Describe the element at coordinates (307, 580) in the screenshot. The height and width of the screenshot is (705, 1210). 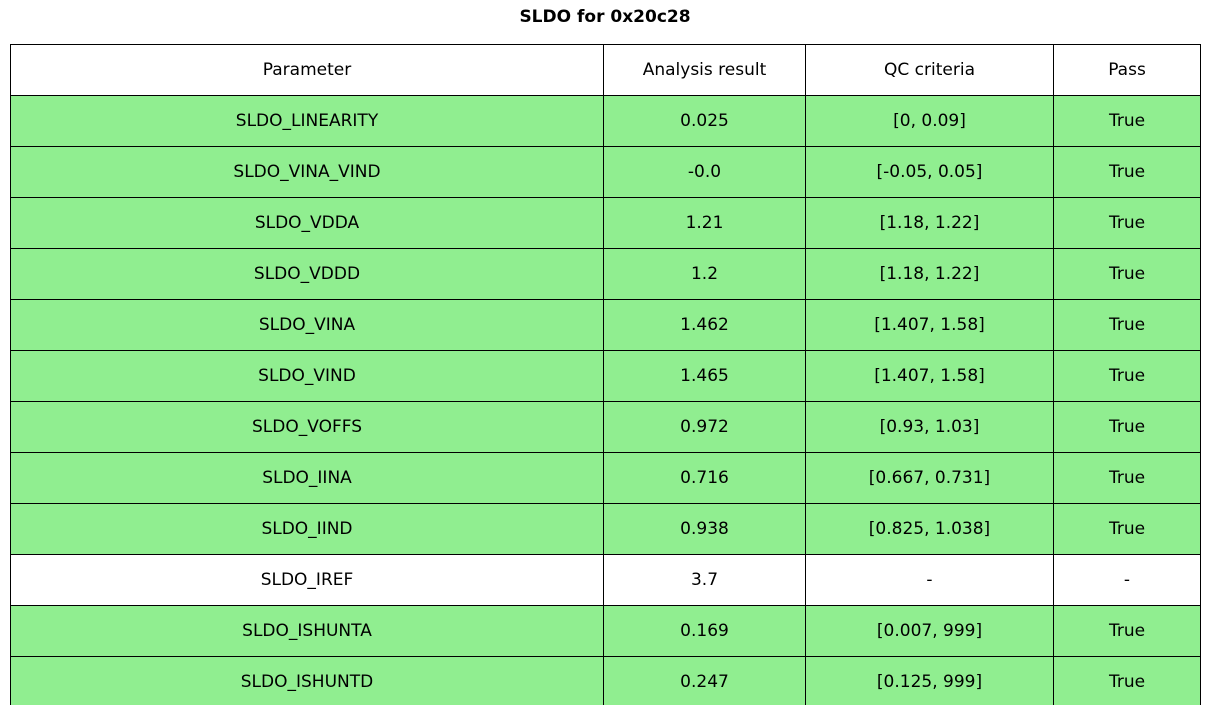
I see `cell-parameter: SLDO_IREF` at that location.